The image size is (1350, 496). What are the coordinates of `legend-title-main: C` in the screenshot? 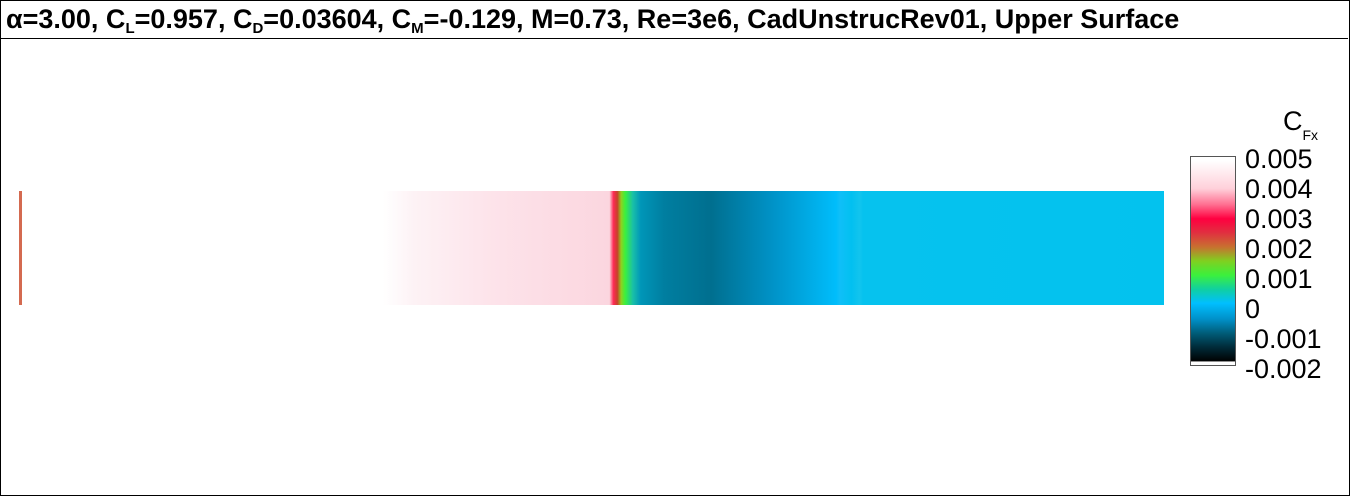 It's located at (1293, 121).